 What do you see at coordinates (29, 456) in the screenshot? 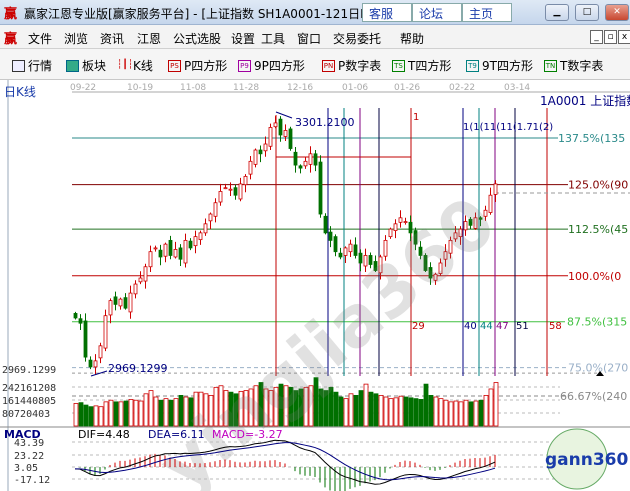
I see `macd-axis-label: 23.22` at bounding box center [29, 456].